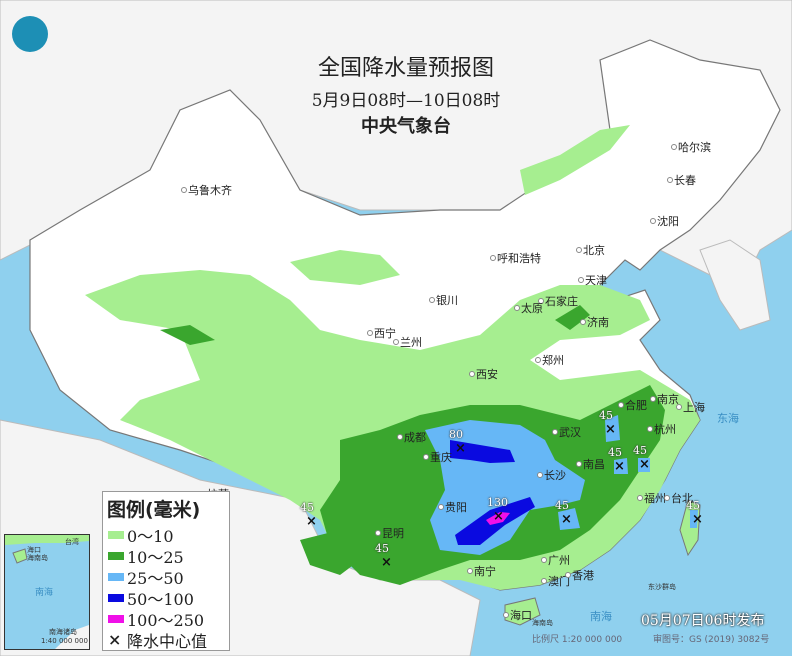 The image size is (792, 656). What do you see at coordinates (411, 437) in the screenshot?
I see `city-label: 成都` at bounding box center [411, 437].